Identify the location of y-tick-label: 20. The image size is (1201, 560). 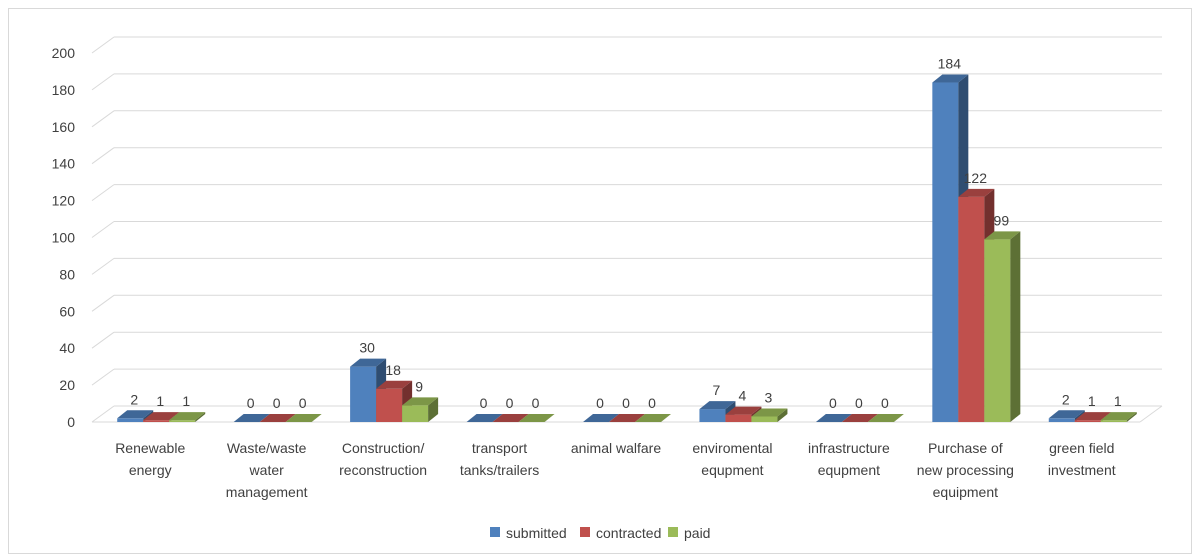
(67, 385).